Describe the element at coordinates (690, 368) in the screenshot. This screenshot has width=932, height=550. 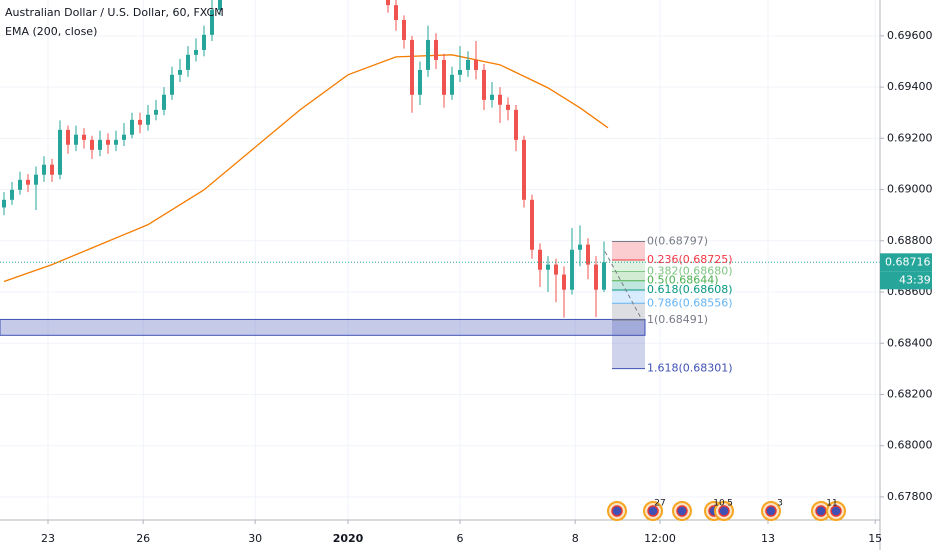
I see `fib-label: 1.618(0.68301)` at that location.